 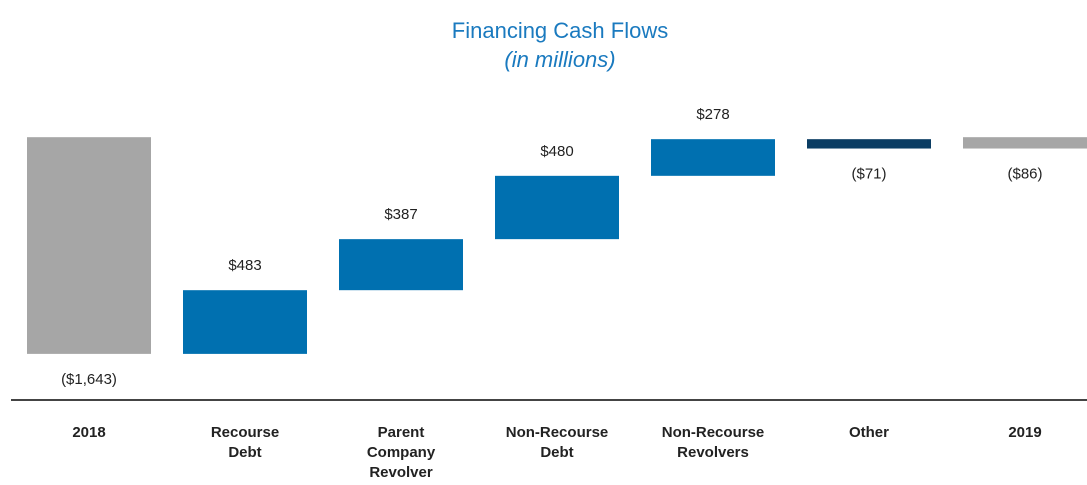 I want to click on x-tick-label: 2018, so click(x=88, y=432).